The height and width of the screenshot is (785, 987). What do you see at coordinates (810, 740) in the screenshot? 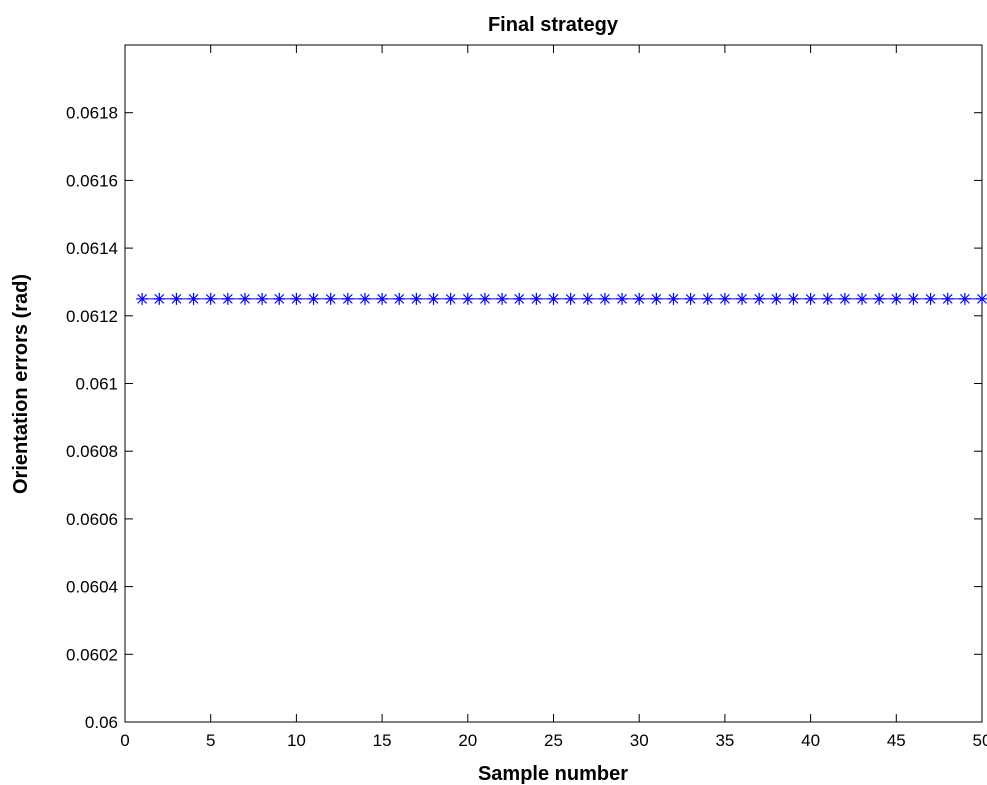
I see `x-tick-label: 40` at bounding box center [810, 740].